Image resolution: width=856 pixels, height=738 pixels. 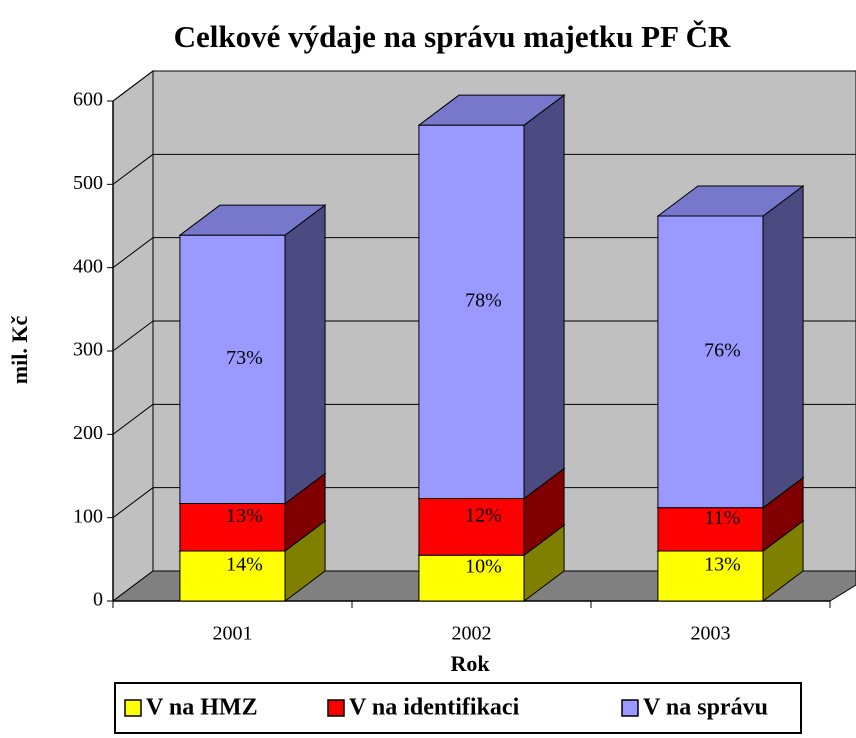 I want to click on x-tick-label: 2003, so click(x=711, y=634).